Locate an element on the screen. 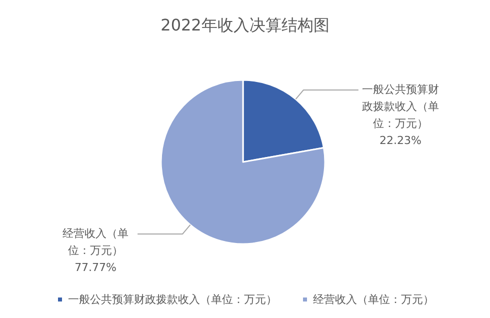  slice-label: 经营收入（单位：万元） is located at coordinates (96, 242).